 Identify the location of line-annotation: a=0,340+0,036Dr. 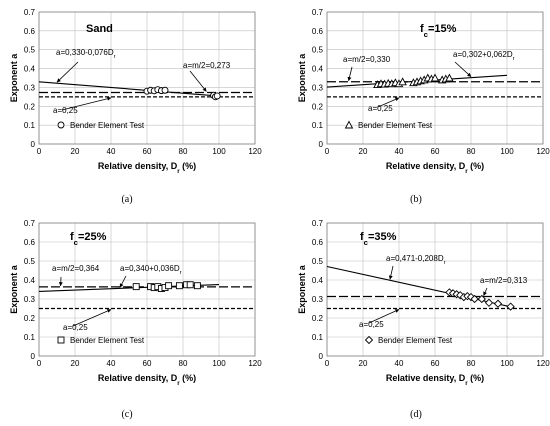
(151, 270).